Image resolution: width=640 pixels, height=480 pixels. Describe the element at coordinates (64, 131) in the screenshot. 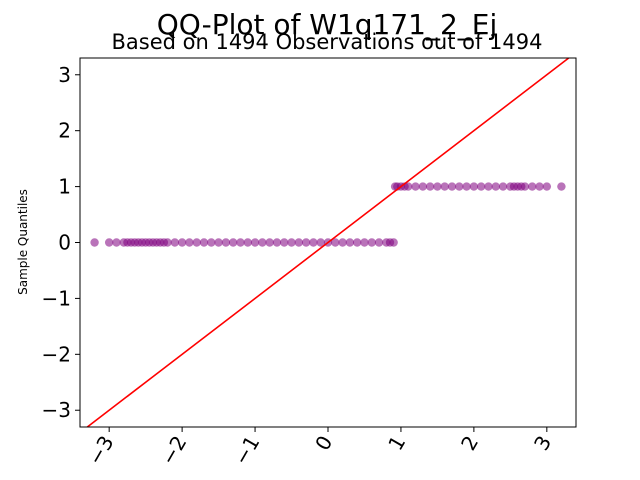

I see `y-tick-label: 2` at that location.